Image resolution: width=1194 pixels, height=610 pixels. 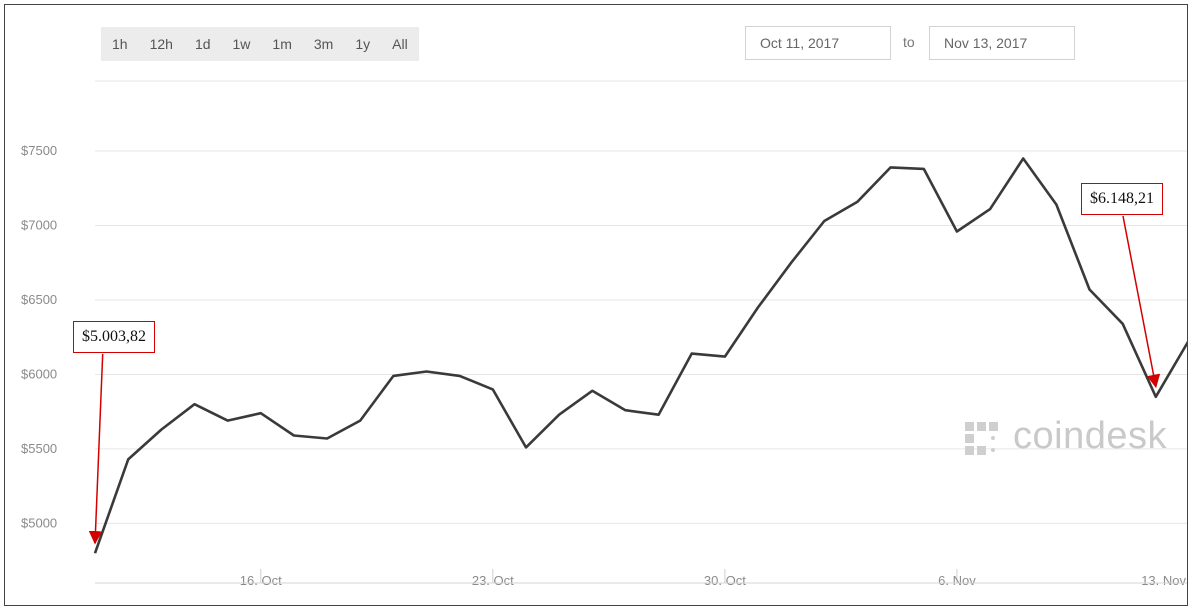 What do you see at coordinates (202, 44) in the screenshot?
I see `range-button-1d: 1d` at bounding box center [202, 44].